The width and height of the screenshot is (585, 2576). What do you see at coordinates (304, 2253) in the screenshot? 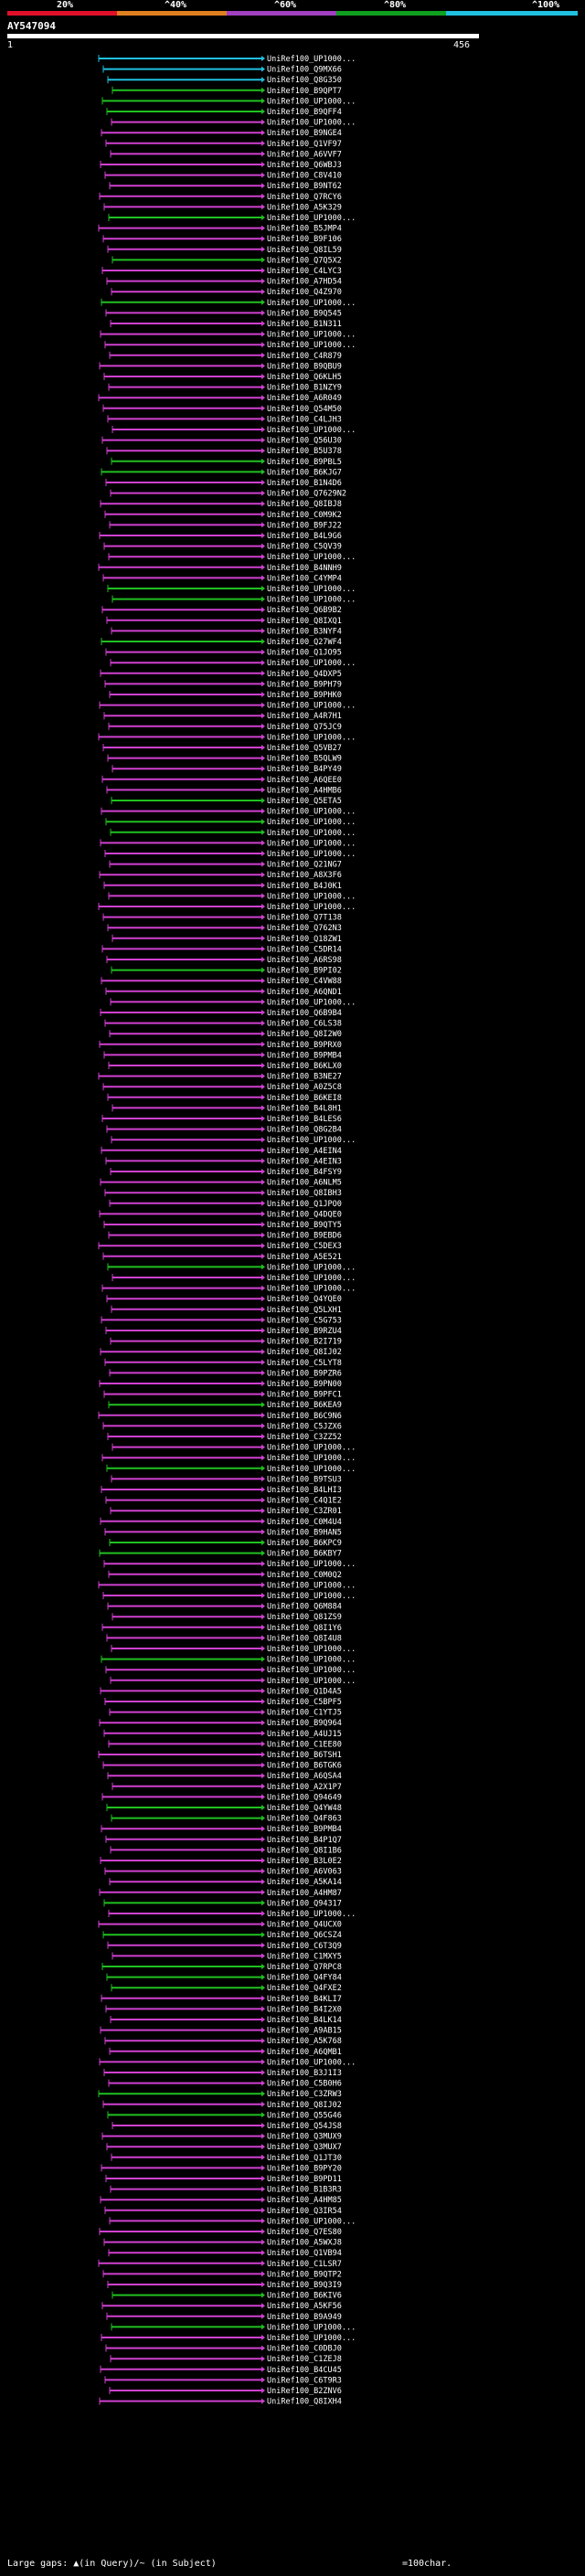
I see `hit-label: UniRef100_Q1VB94` at bounding box center [304, 2253].